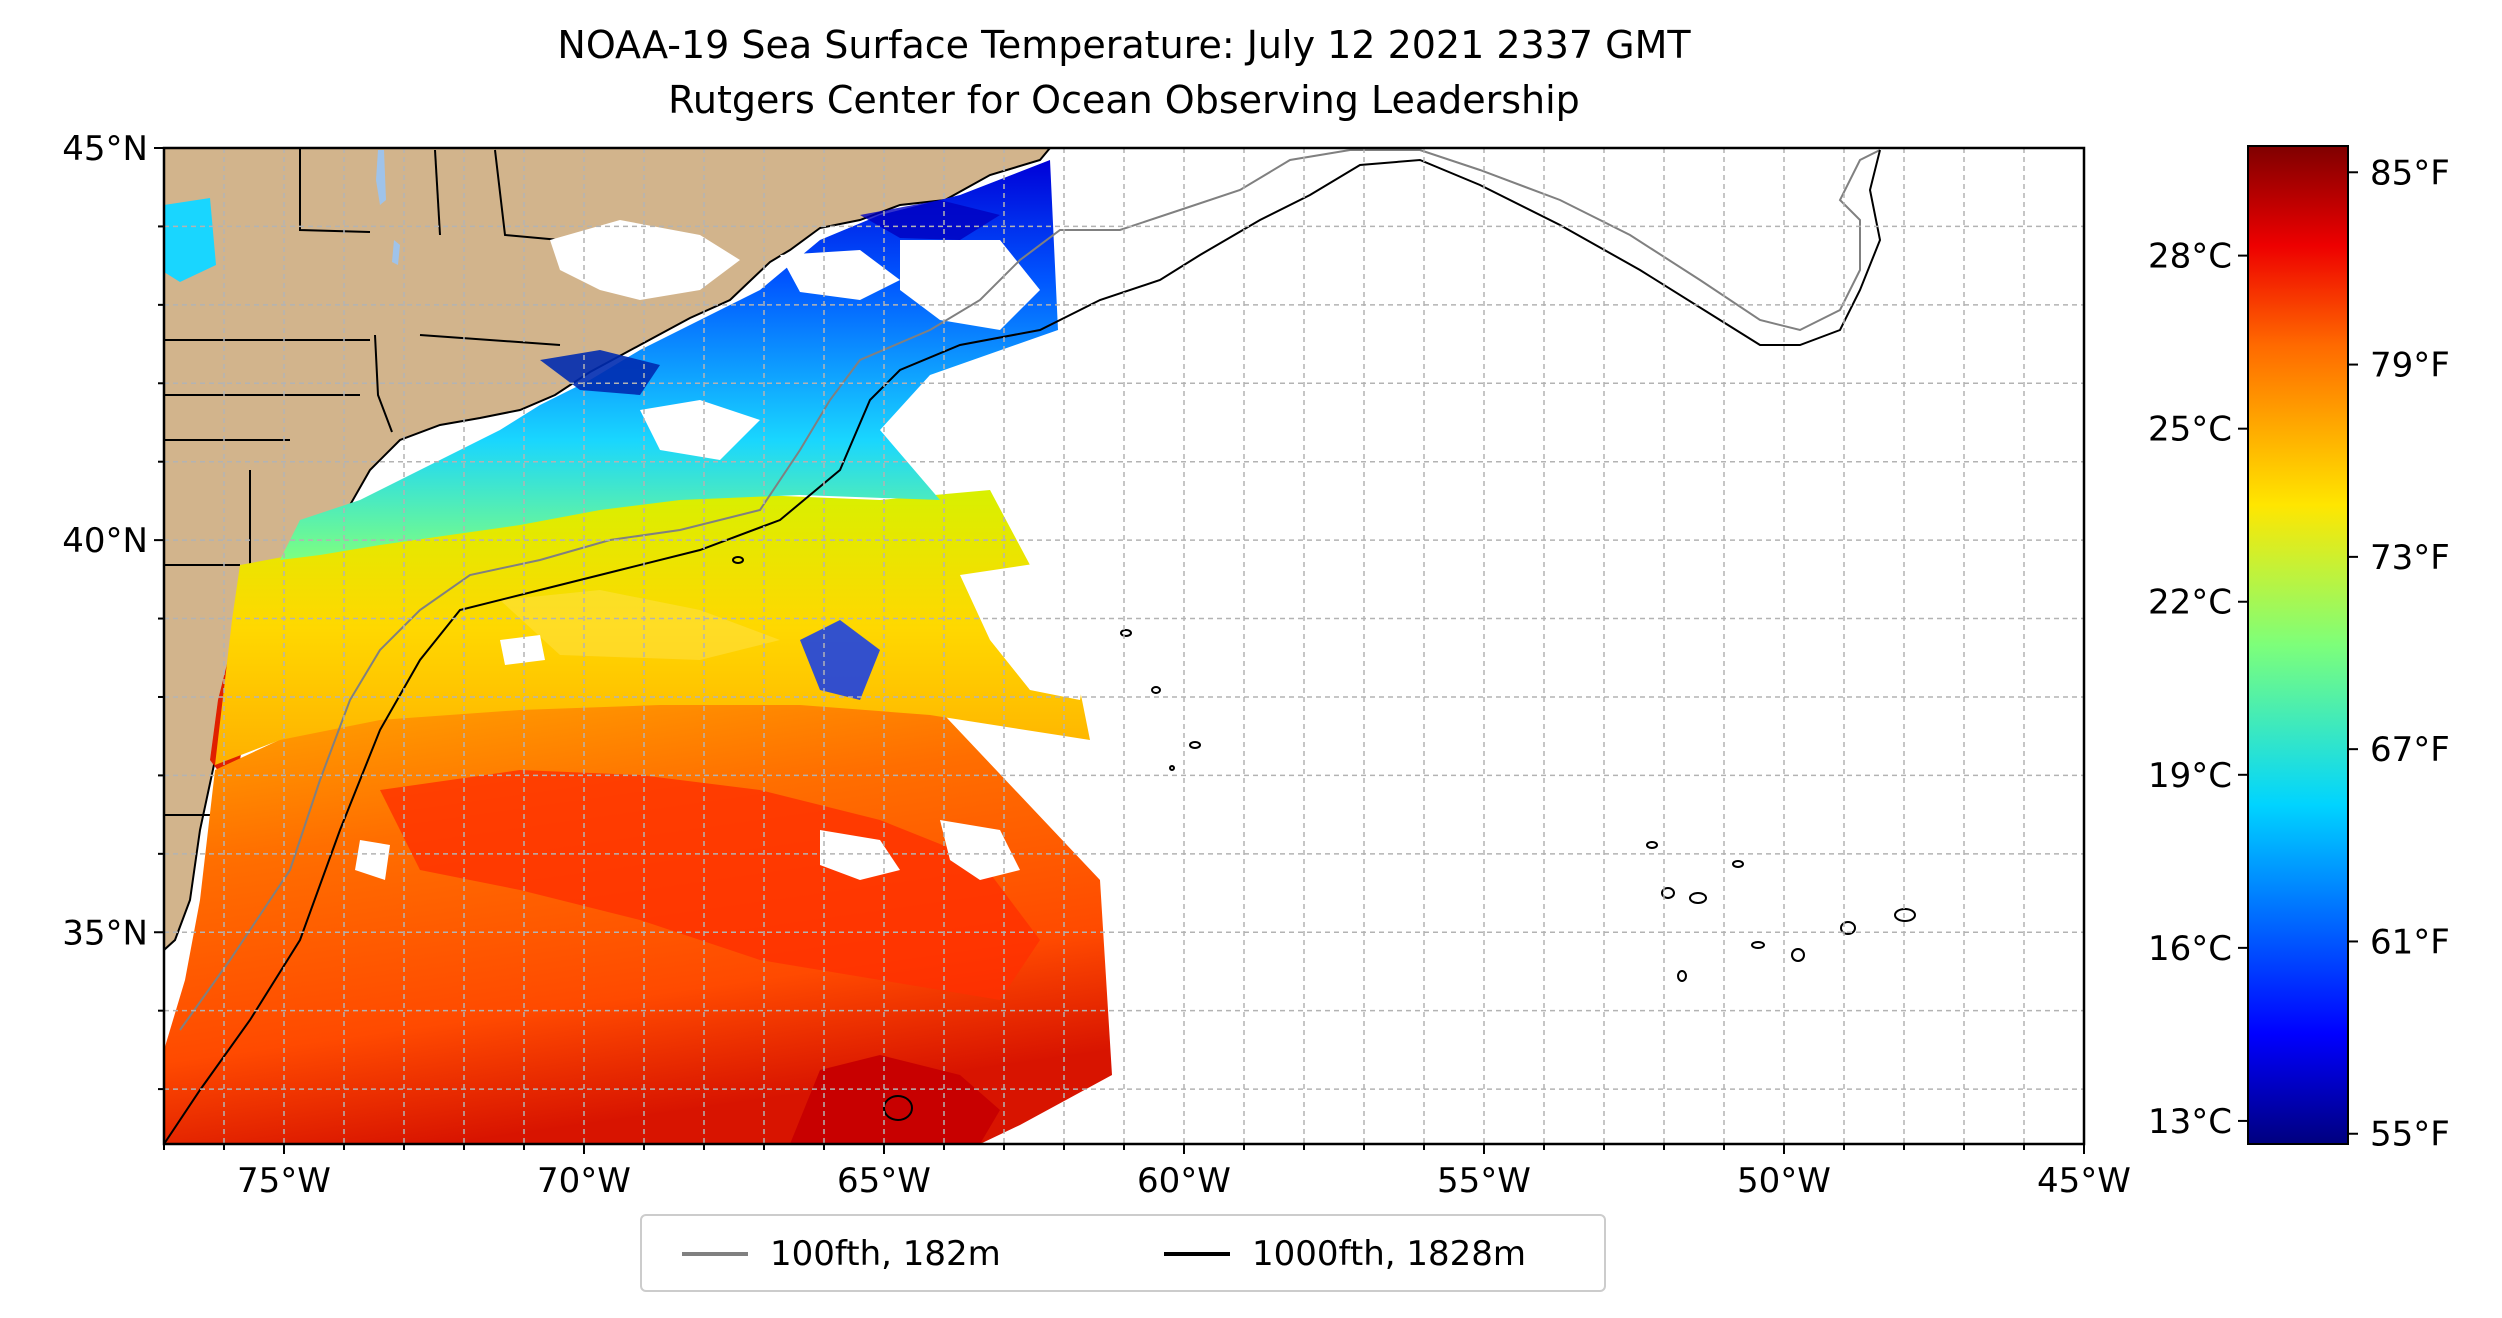 Image resolution: width=2502 pixels, height=1318 pixels. I want to click on lon-tick-label: 55°W, so click(1484, 1181).